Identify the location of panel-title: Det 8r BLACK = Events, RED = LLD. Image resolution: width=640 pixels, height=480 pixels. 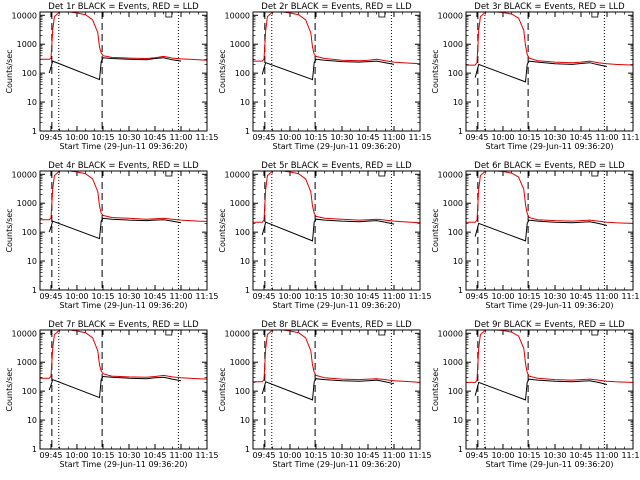
(336, 325).